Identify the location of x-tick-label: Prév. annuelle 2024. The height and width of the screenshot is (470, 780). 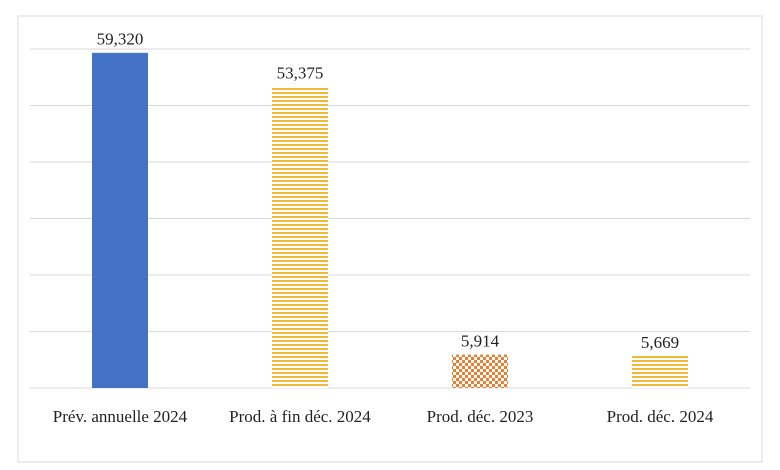
(120, 416).